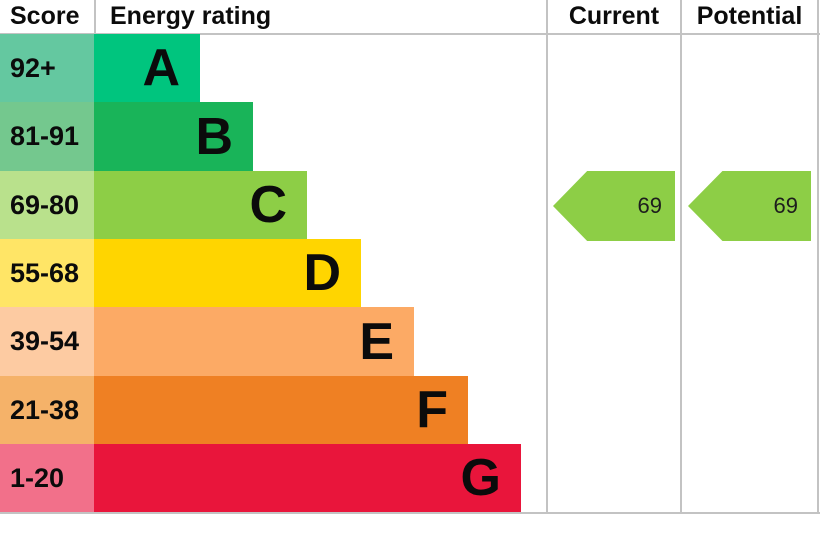  I want to click on band-f-score-range: 21-38, so click(47, 410).